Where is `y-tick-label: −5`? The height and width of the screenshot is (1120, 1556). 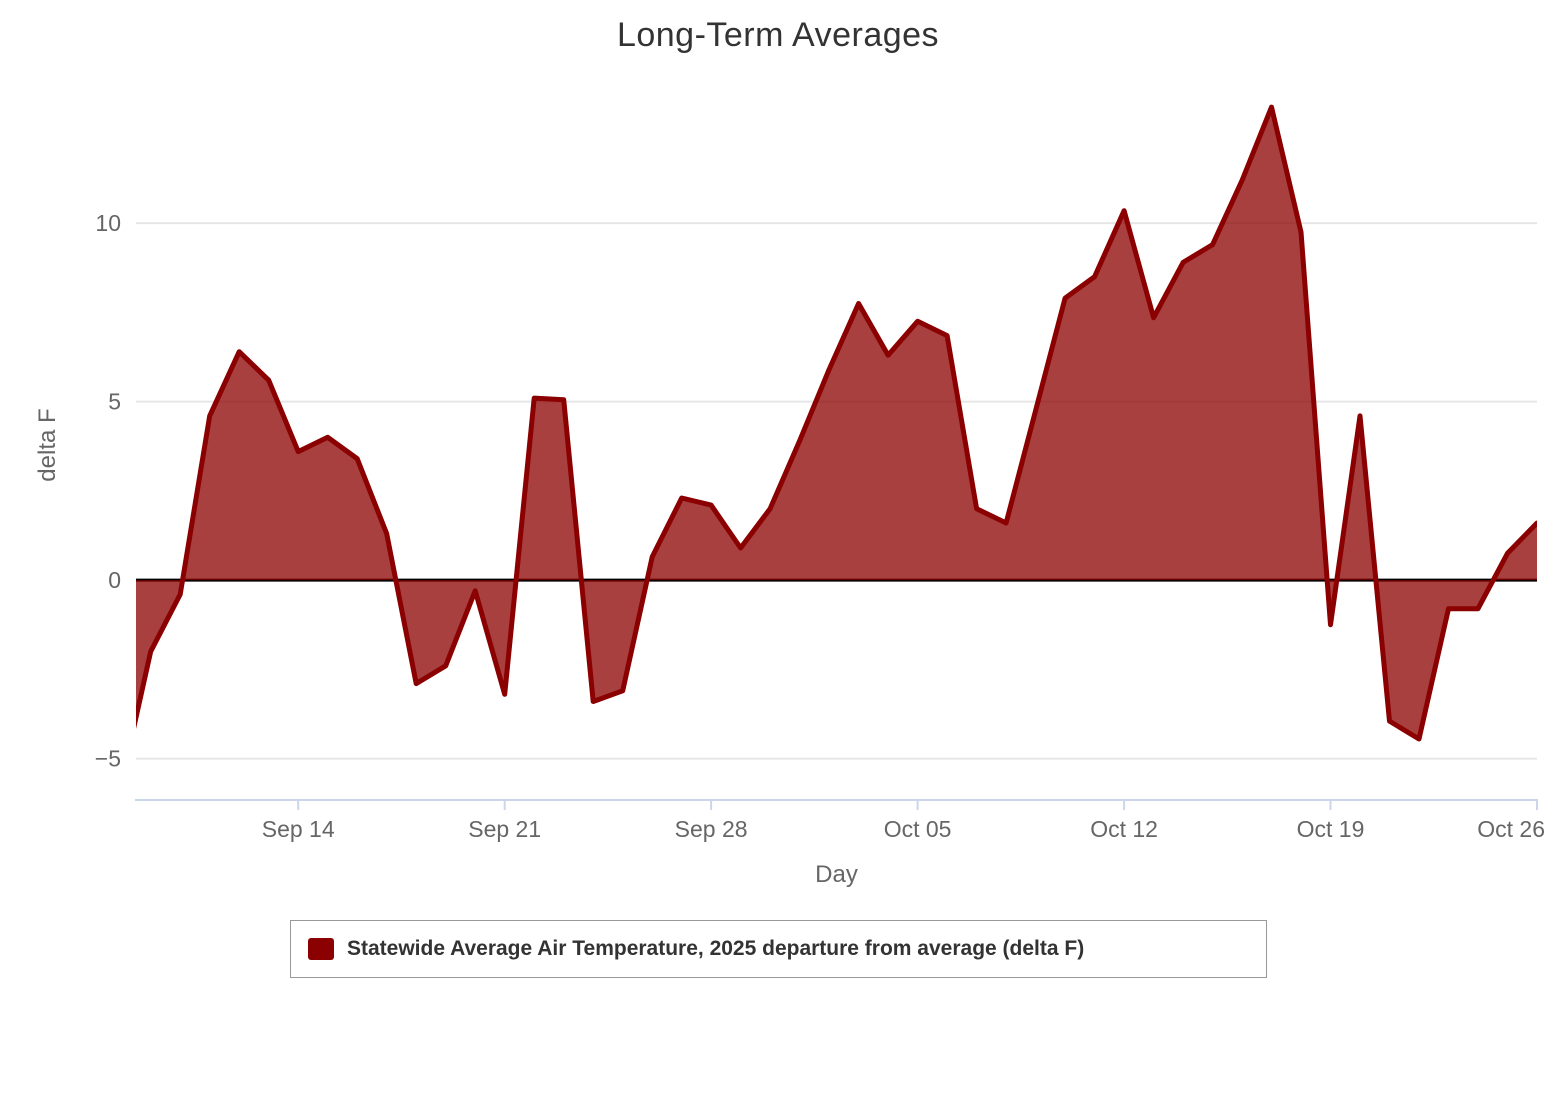 y-tick-label: −5 is located at coordinates (108, 759).